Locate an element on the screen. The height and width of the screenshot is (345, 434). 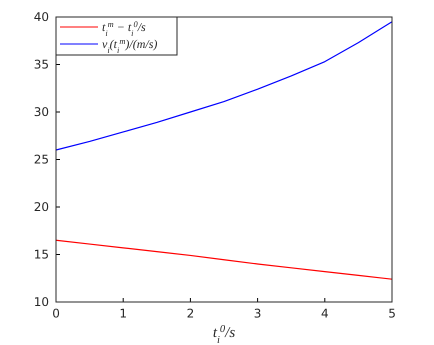
y-tick-label: 40 is located at coordinates (41, 17).